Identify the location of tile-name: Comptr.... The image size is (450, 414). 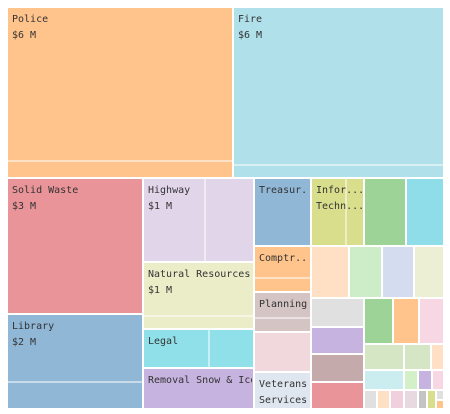
(284, 258).